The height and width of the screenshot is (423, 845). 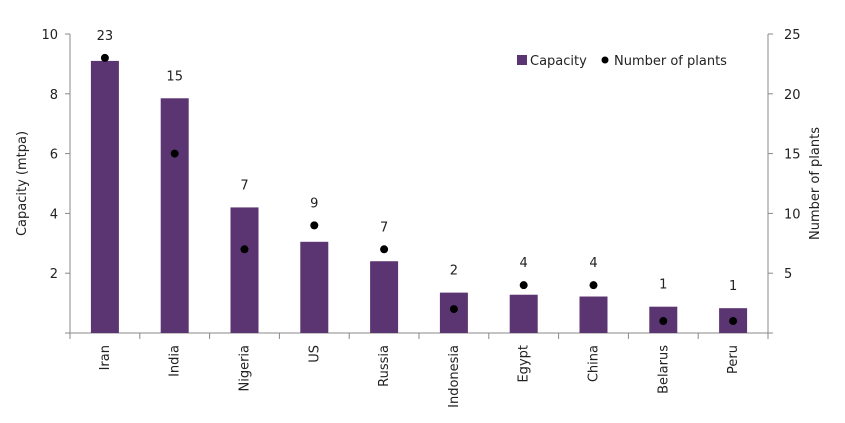 I want to click on plants-point-china, so click(x=593, y=285).